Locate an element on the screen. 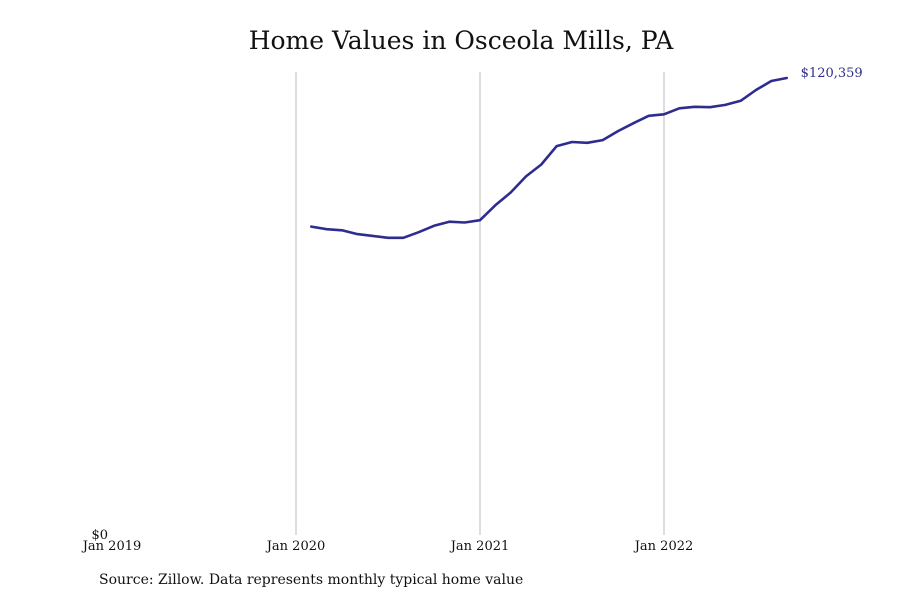 This screenshot has height=600, width=900. y-tick-label: $0 is located at coordinates (99, 535).